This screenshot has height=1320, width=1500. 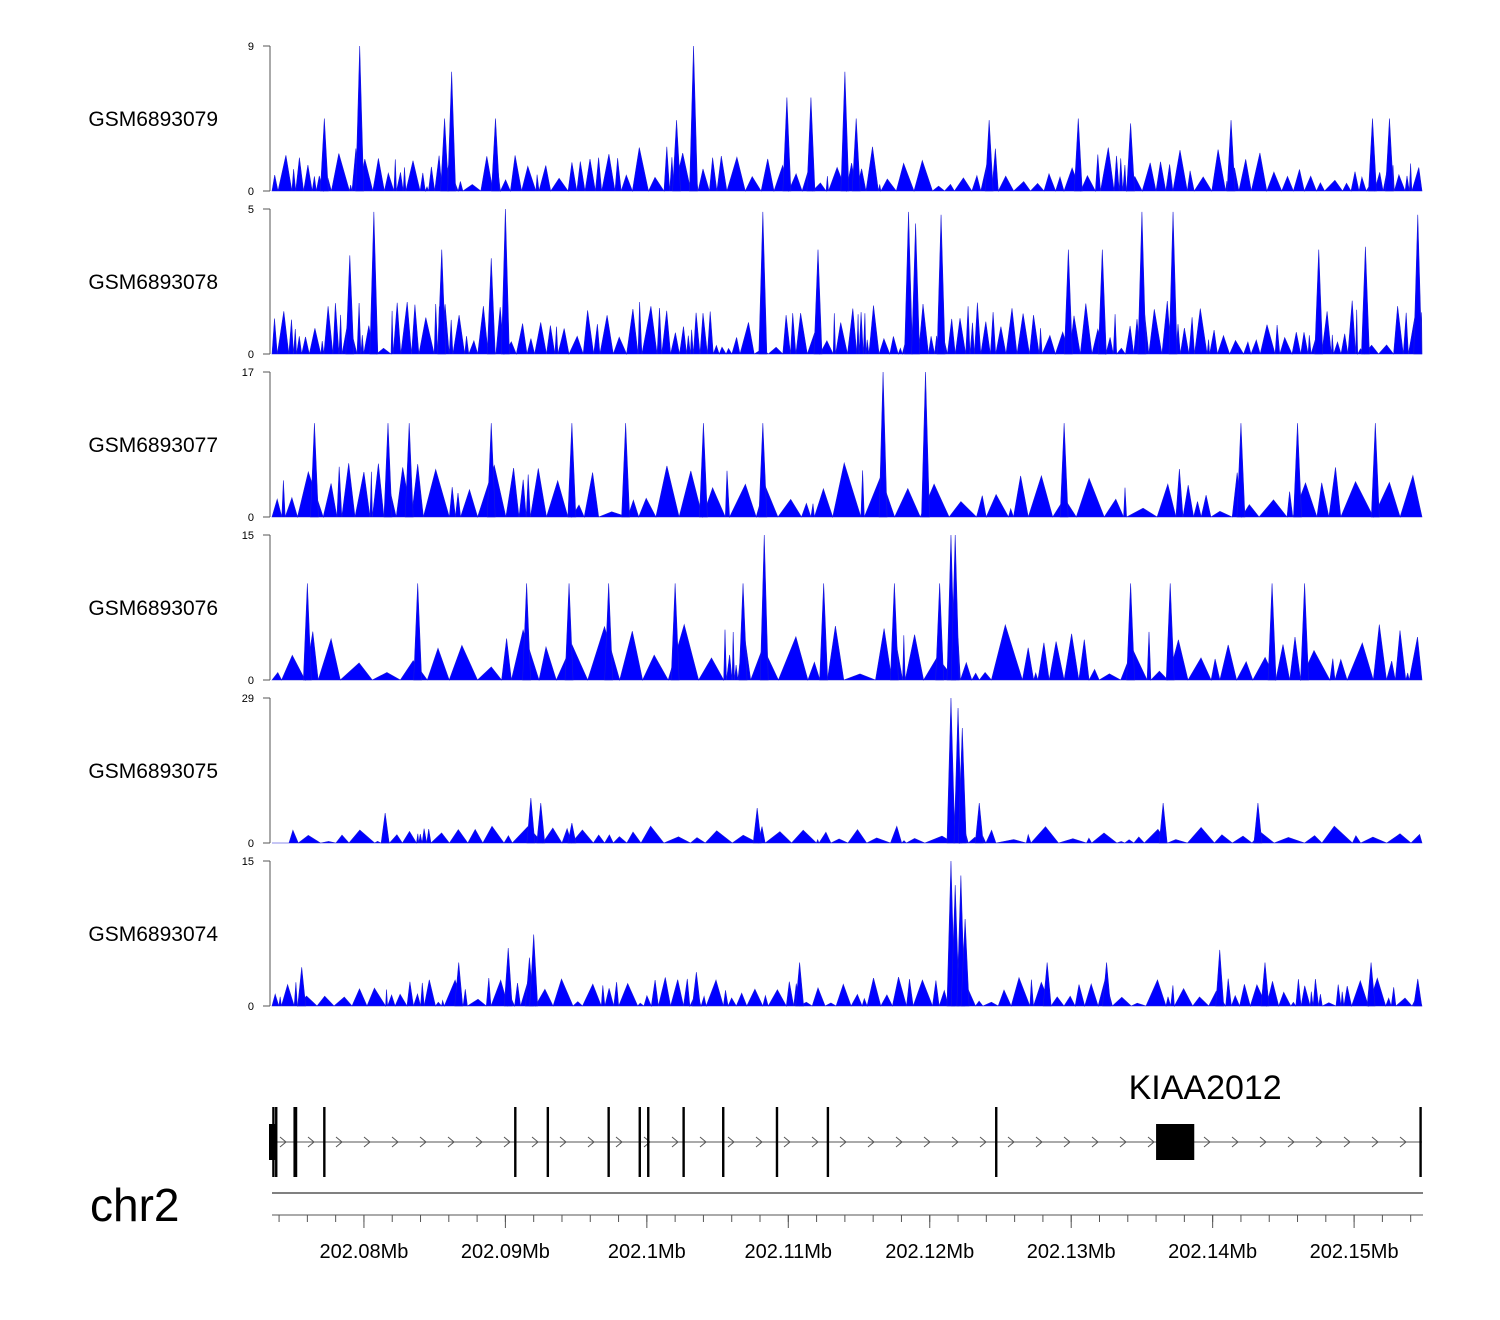 What do you see at coordinates (248, 699) in the screenshot?
I see `y-max-label: 29` at bounding box center [248, 699].